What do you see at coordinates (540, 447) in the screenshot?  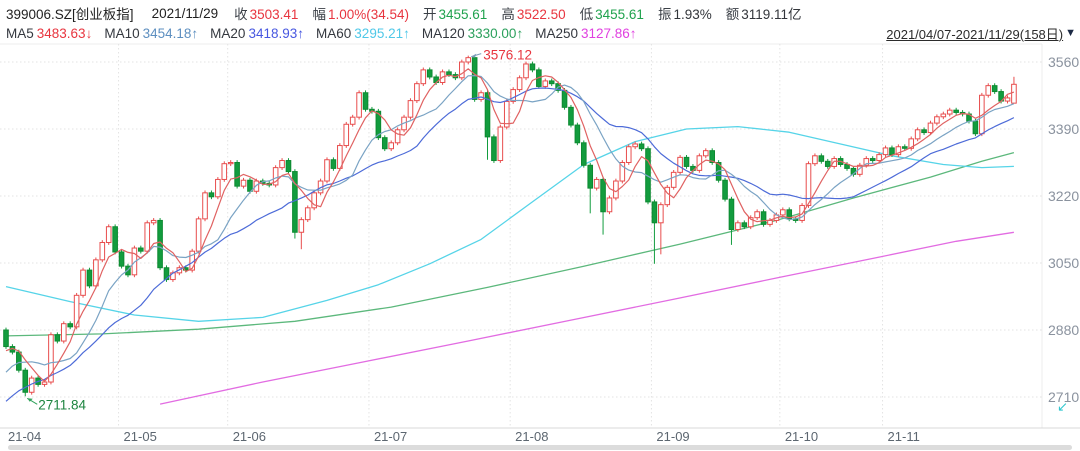 I see `horizontal-scrollbar` at bounding box center [540, 447].